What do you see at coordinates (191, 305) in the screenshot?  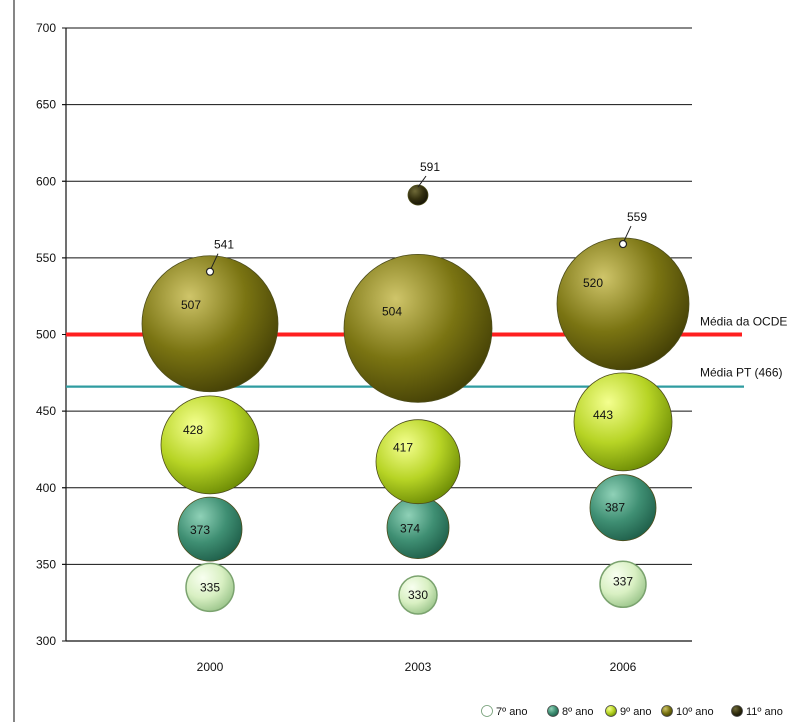 I see `bubble-label-10o-ano-2000: 507` at bounding box center [191, 305].